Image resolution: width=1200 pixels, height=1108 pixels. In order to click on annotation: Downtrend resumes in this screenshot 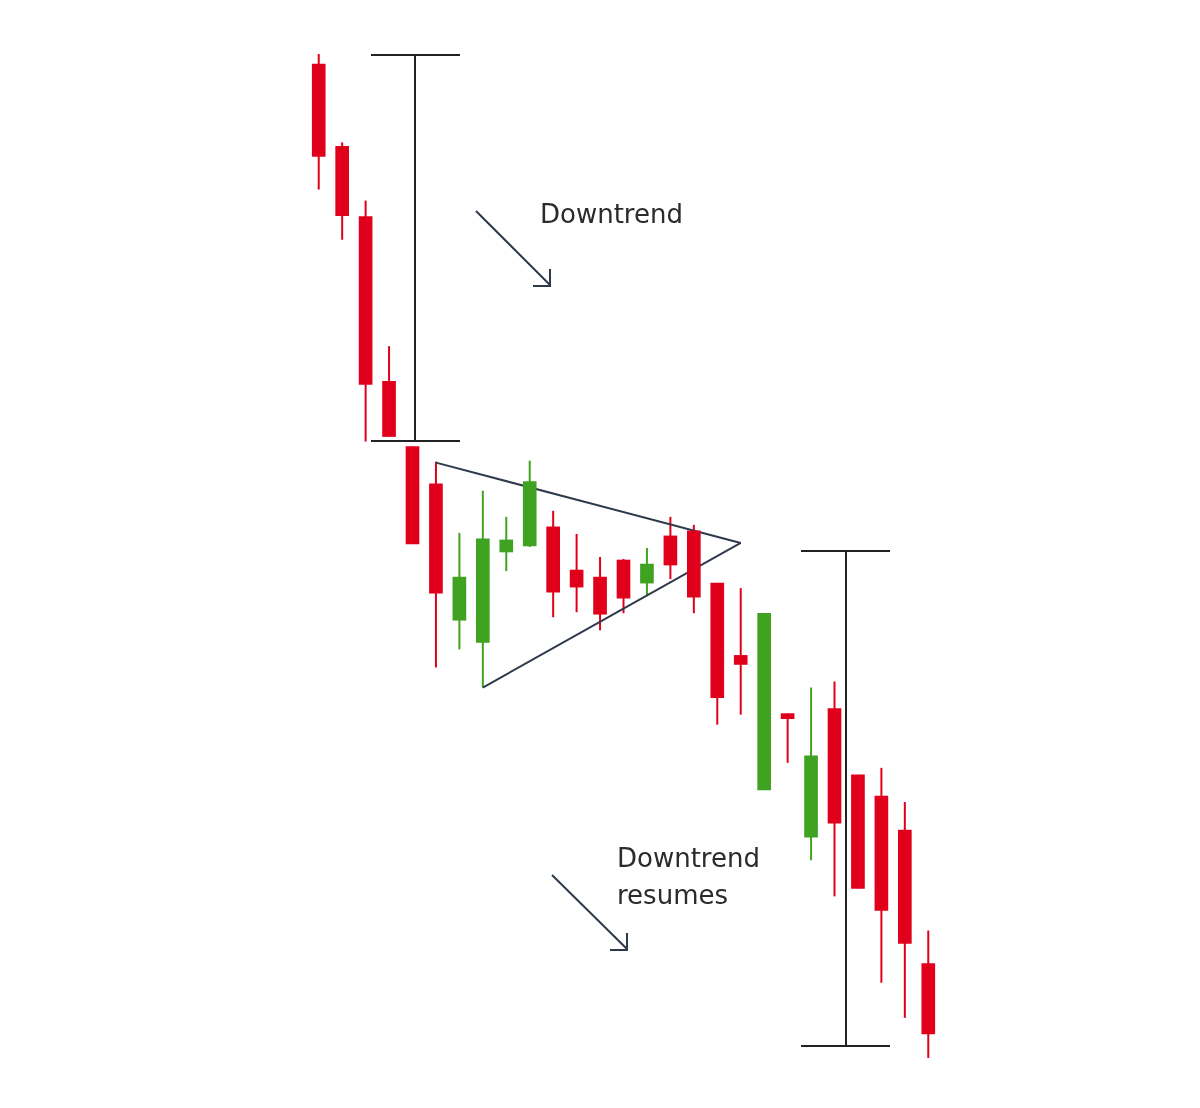, I will do `click(689, 877)`.